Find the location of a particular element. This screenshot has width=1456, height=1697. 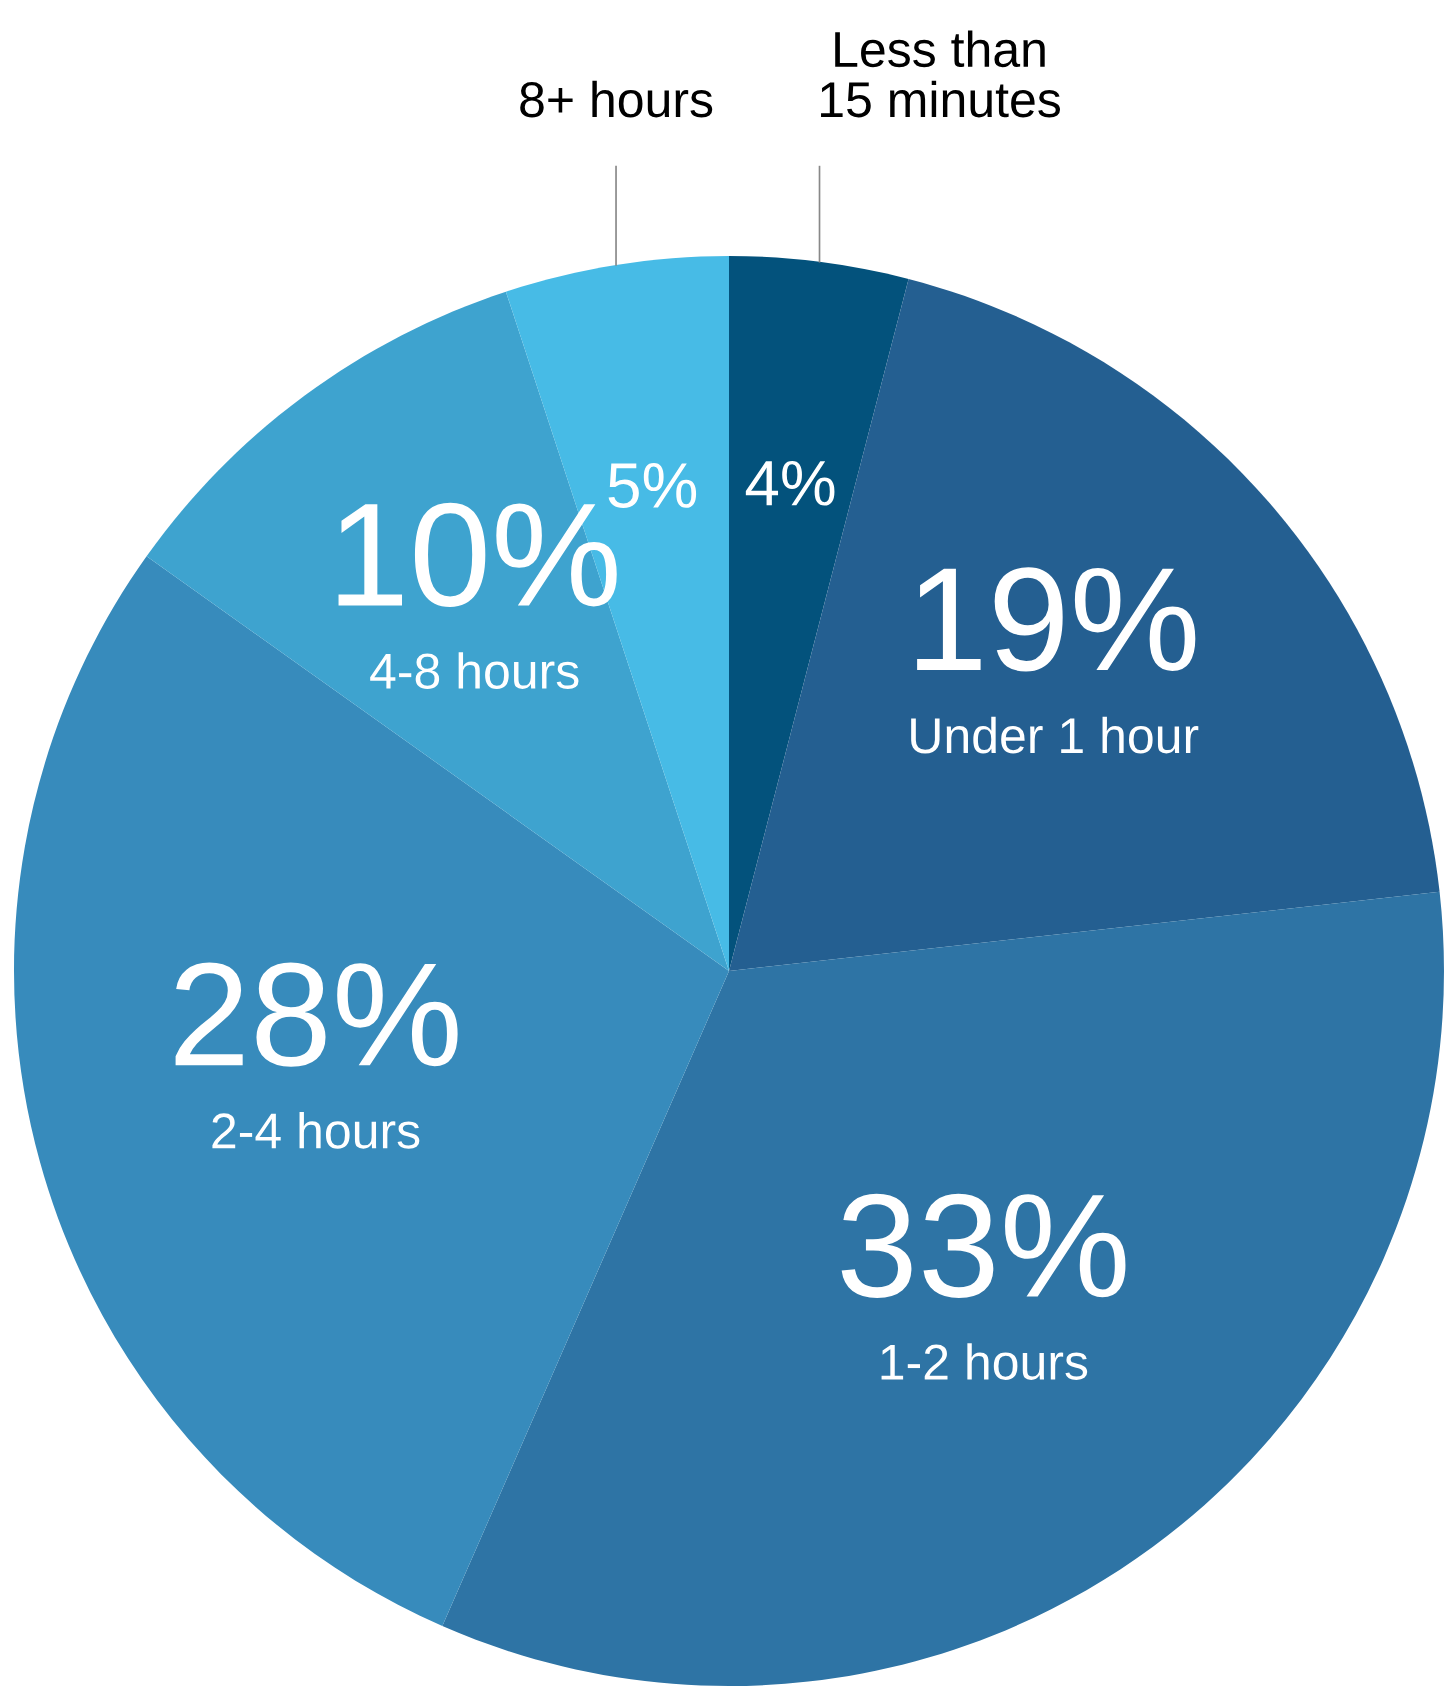

data-label: 28% is located at coordinates (316, 1014).